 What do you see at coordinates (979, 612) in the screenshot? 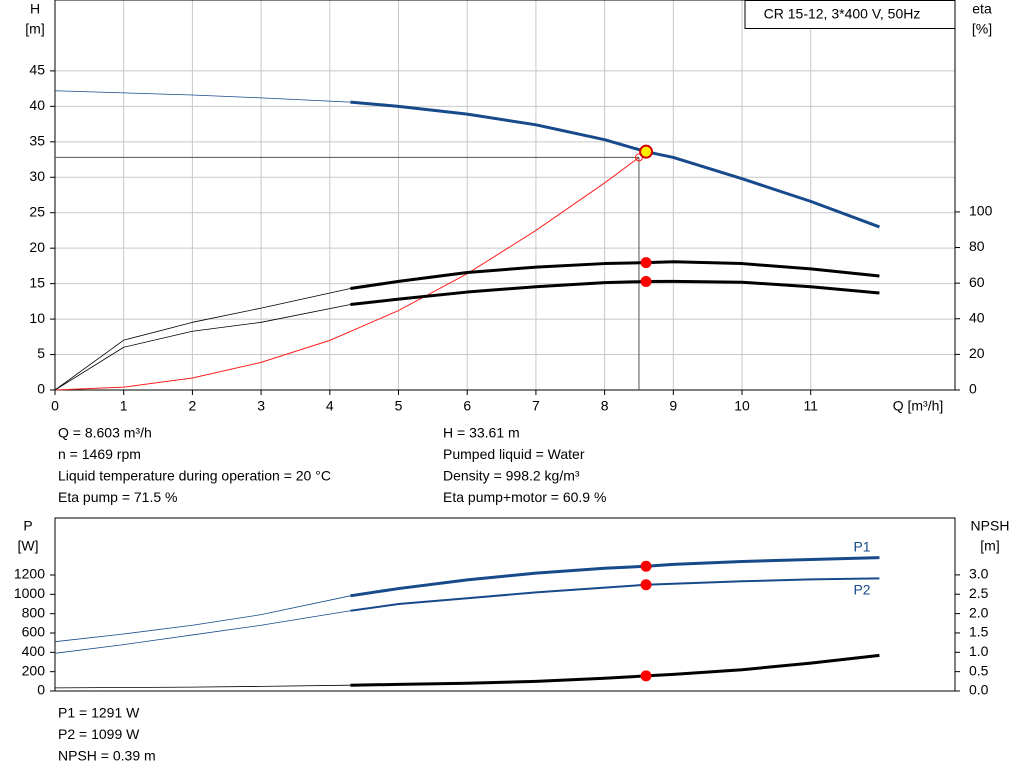
I see `y2-tick-label: 2.0` at bounding box center [979, 612].